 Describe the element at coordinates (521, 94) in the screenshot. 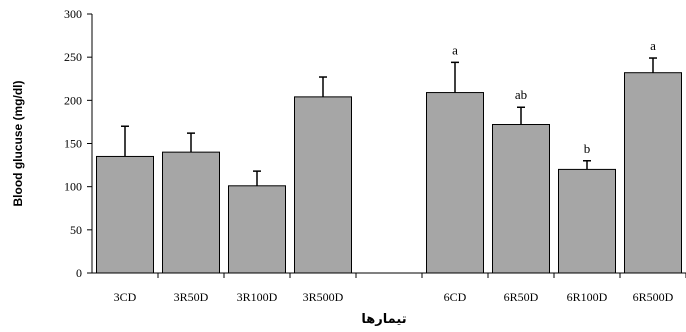

I see `significance-letter: ab` at that location.